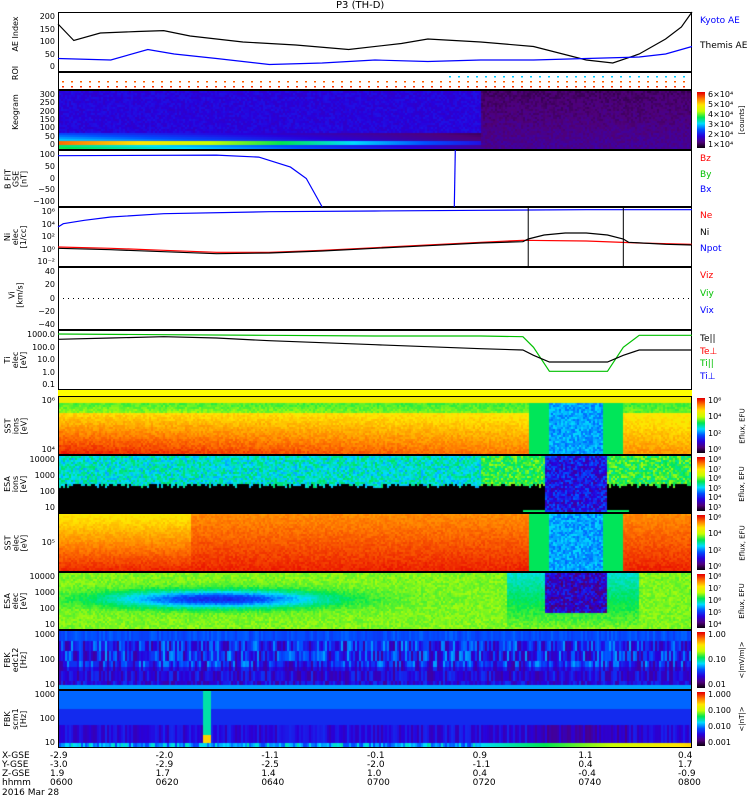 This screenshot has height=800, width=750. Describe the element at coordinates (375, 120) in the screenshot. I see `panel-keo` at that location.